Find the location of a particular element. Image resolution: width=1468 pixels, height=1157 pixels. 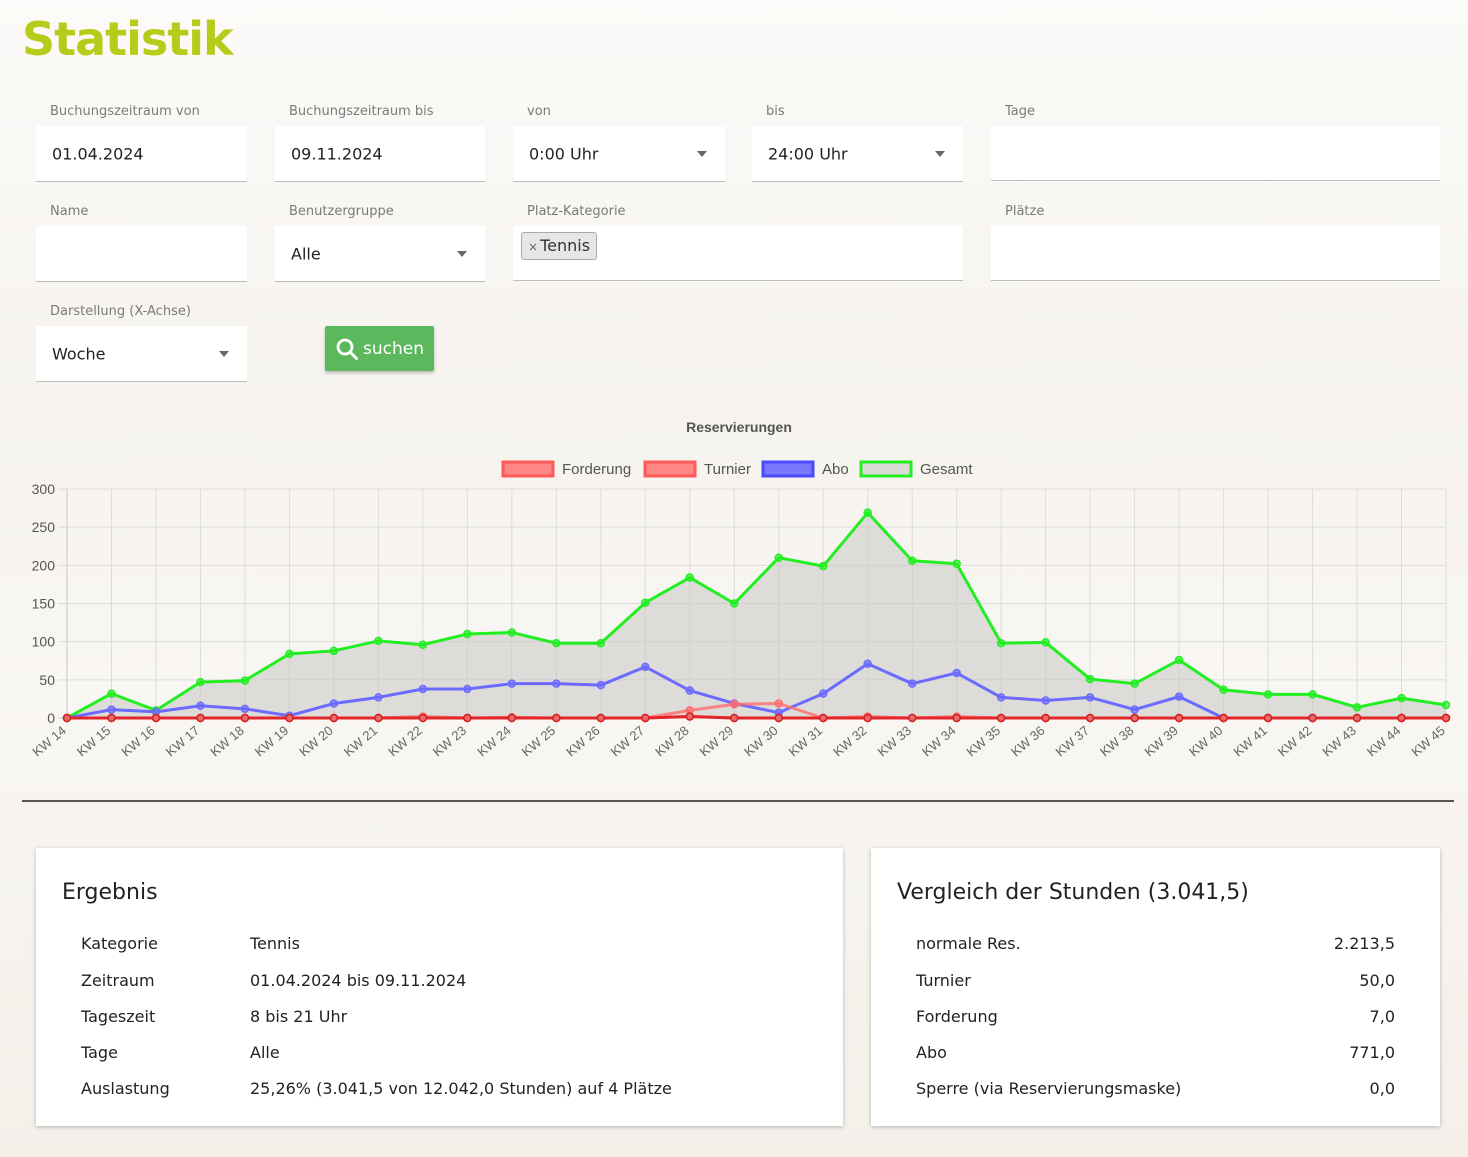

date-to-field: Buchungszeitraum bis 09.11.2024 is located at coordinates (380, 143).